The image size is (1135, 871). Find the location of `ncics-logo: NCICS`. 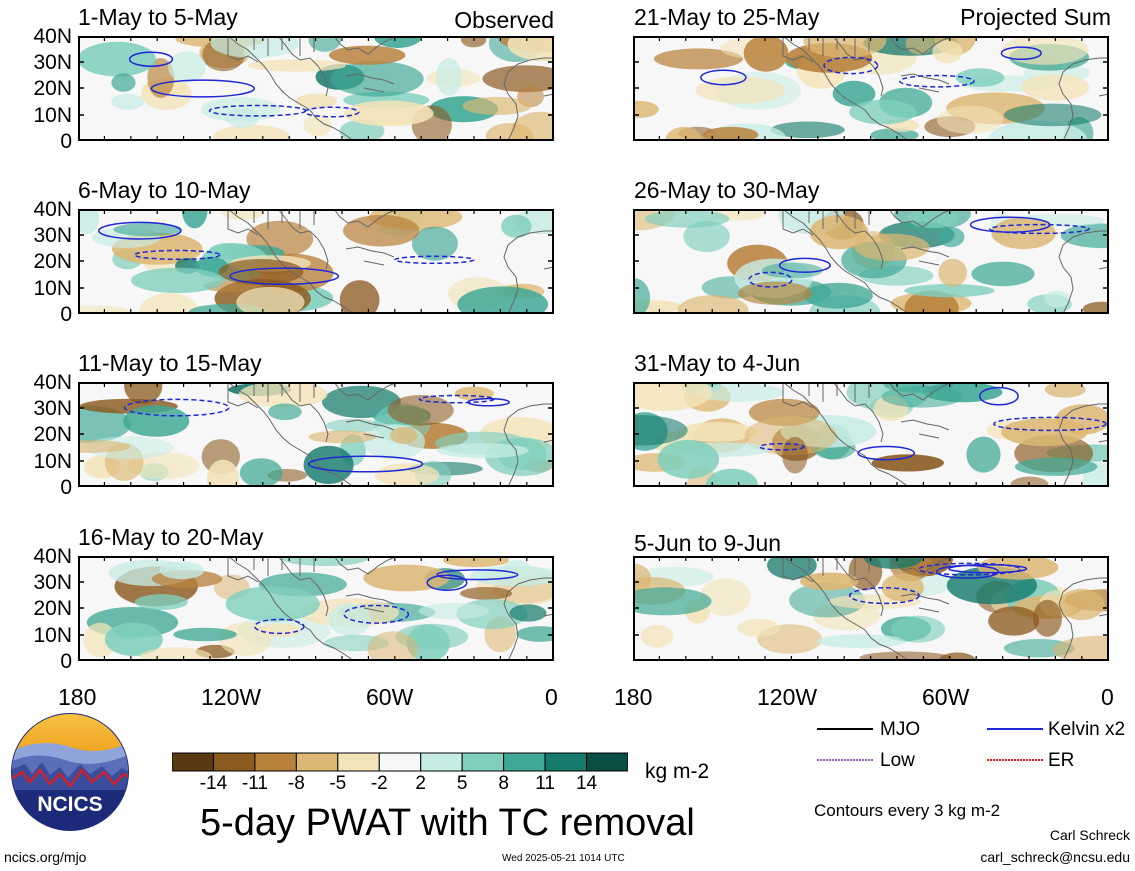

ncics-logo: NCICS is located at coordinates (70, 772).